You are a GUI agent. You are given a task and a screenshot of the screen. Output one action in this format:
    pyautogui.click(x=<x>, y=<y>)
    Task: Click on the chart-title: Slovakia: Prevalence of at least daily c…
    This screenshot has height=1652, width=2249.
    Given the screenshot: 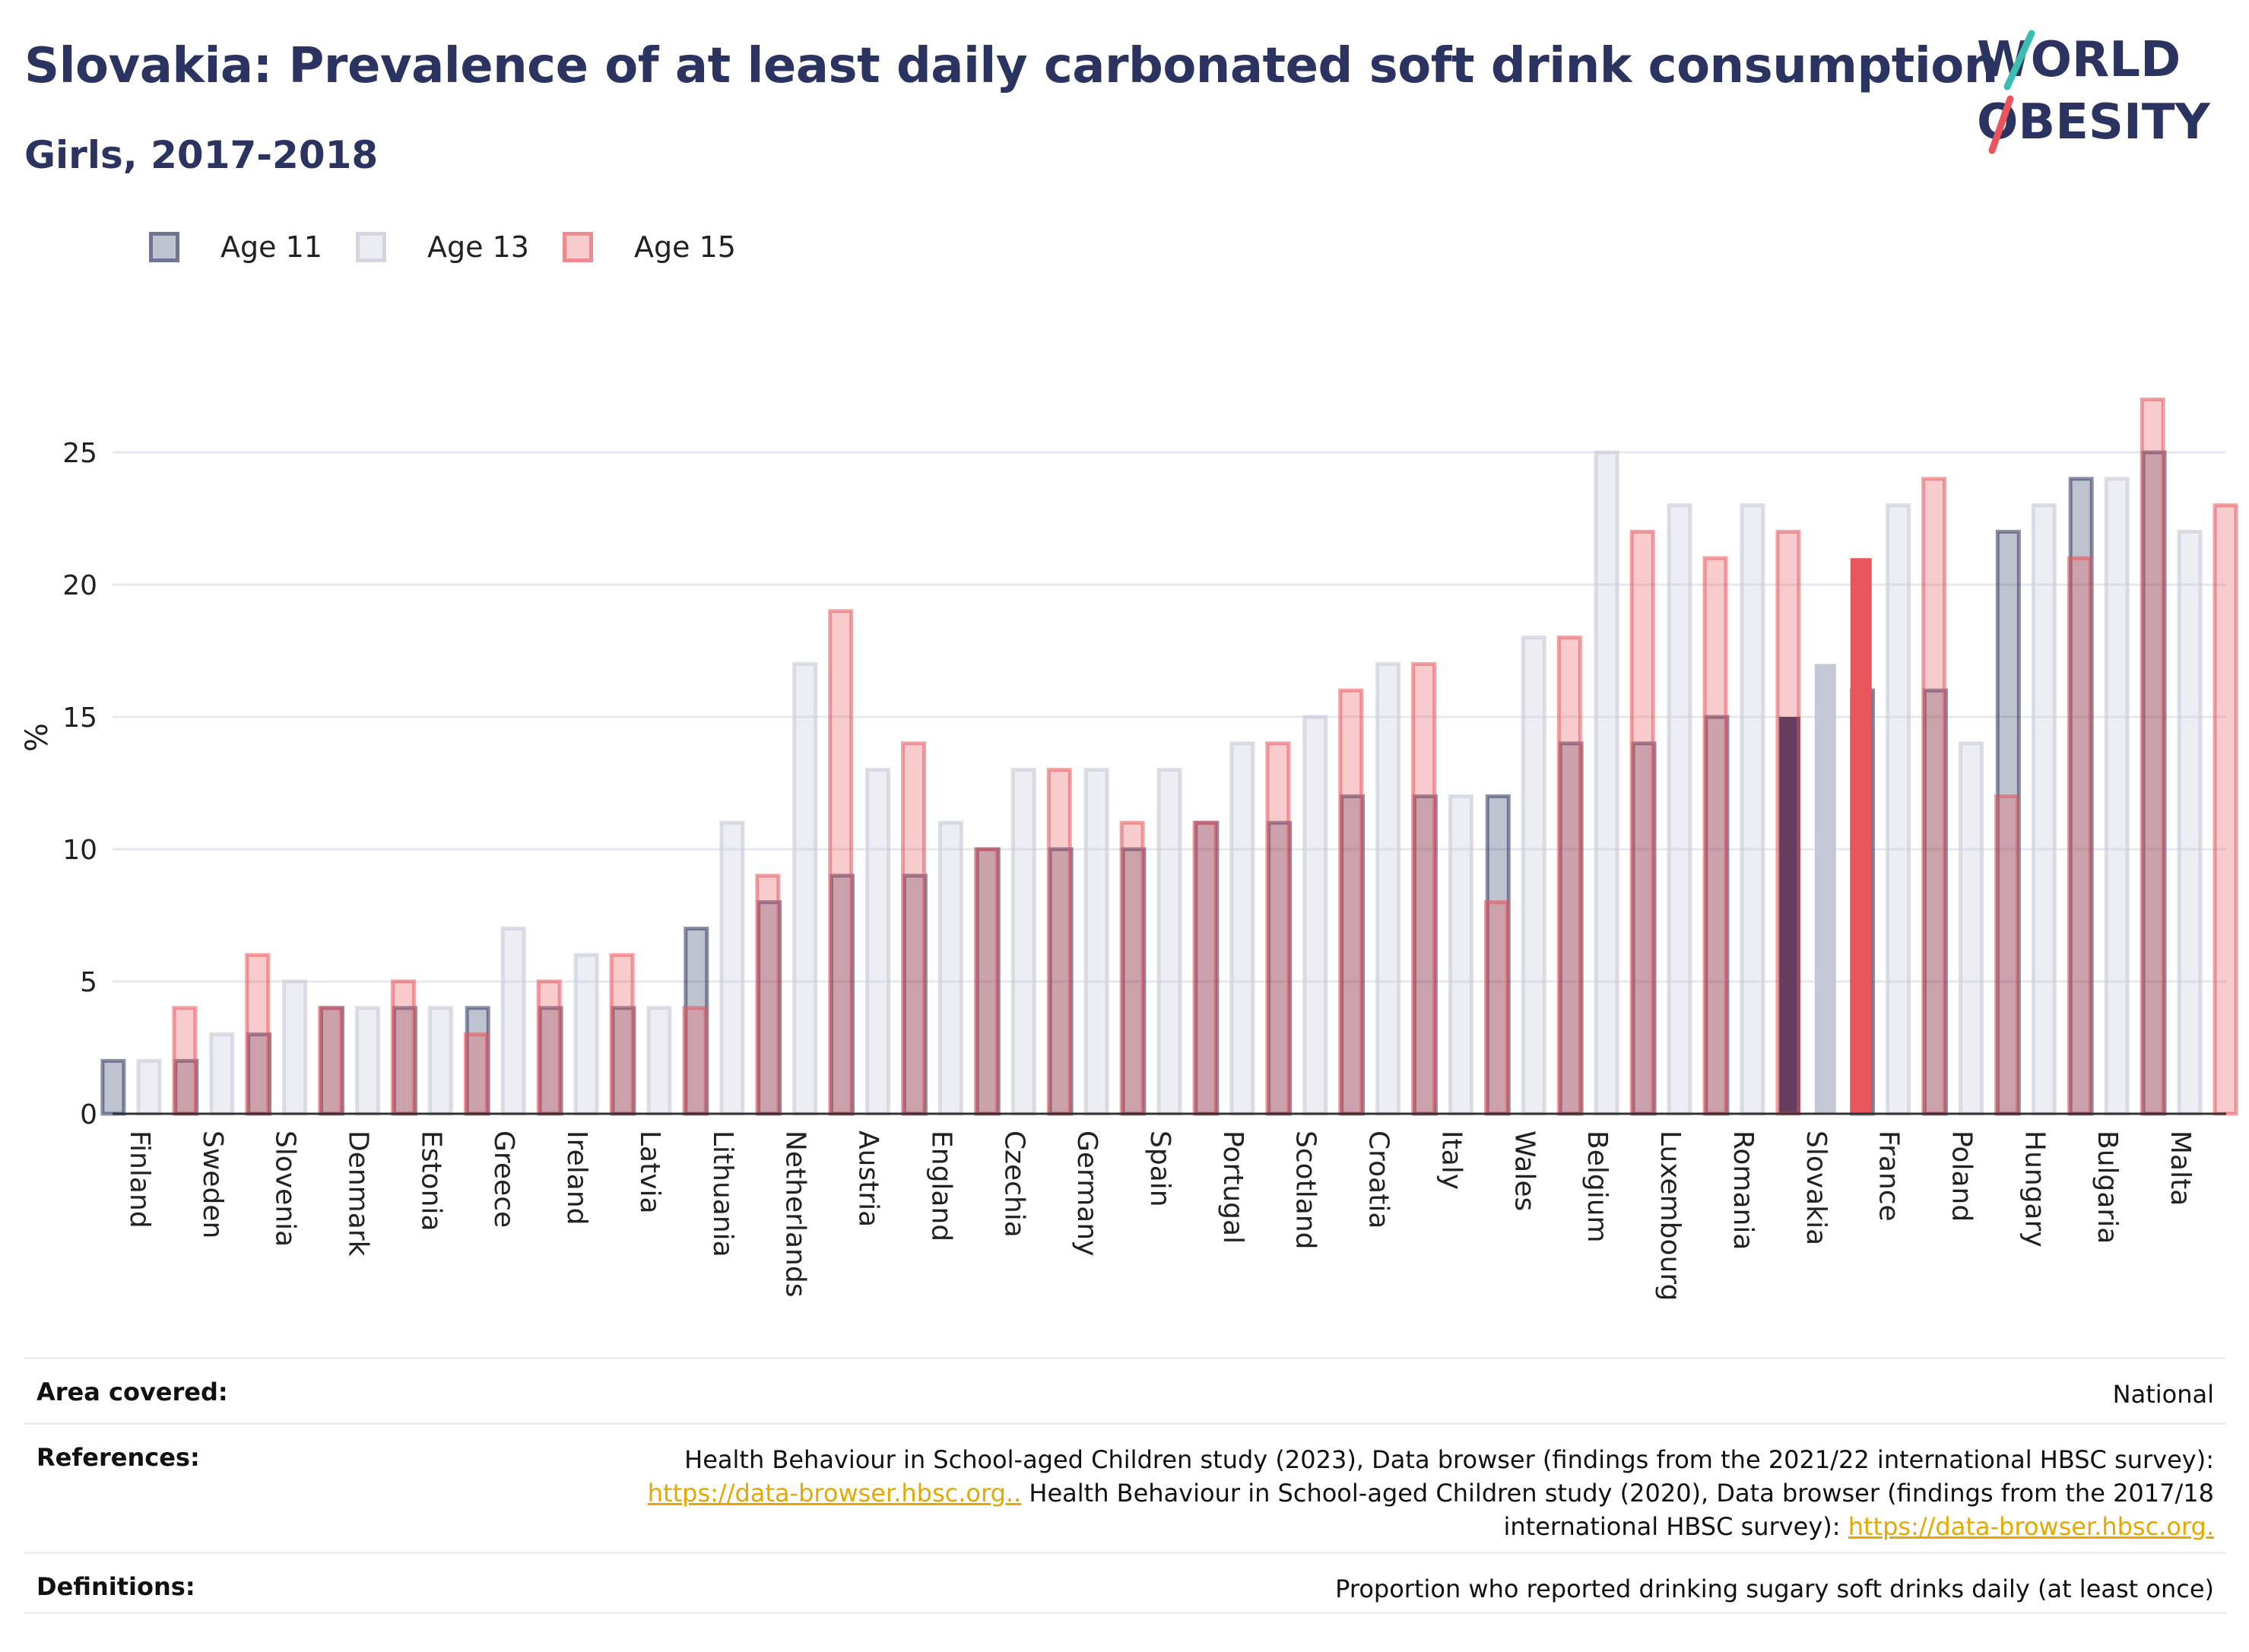 What is the action you would take?
    pyautogui.click(x=1011, y=66)
    